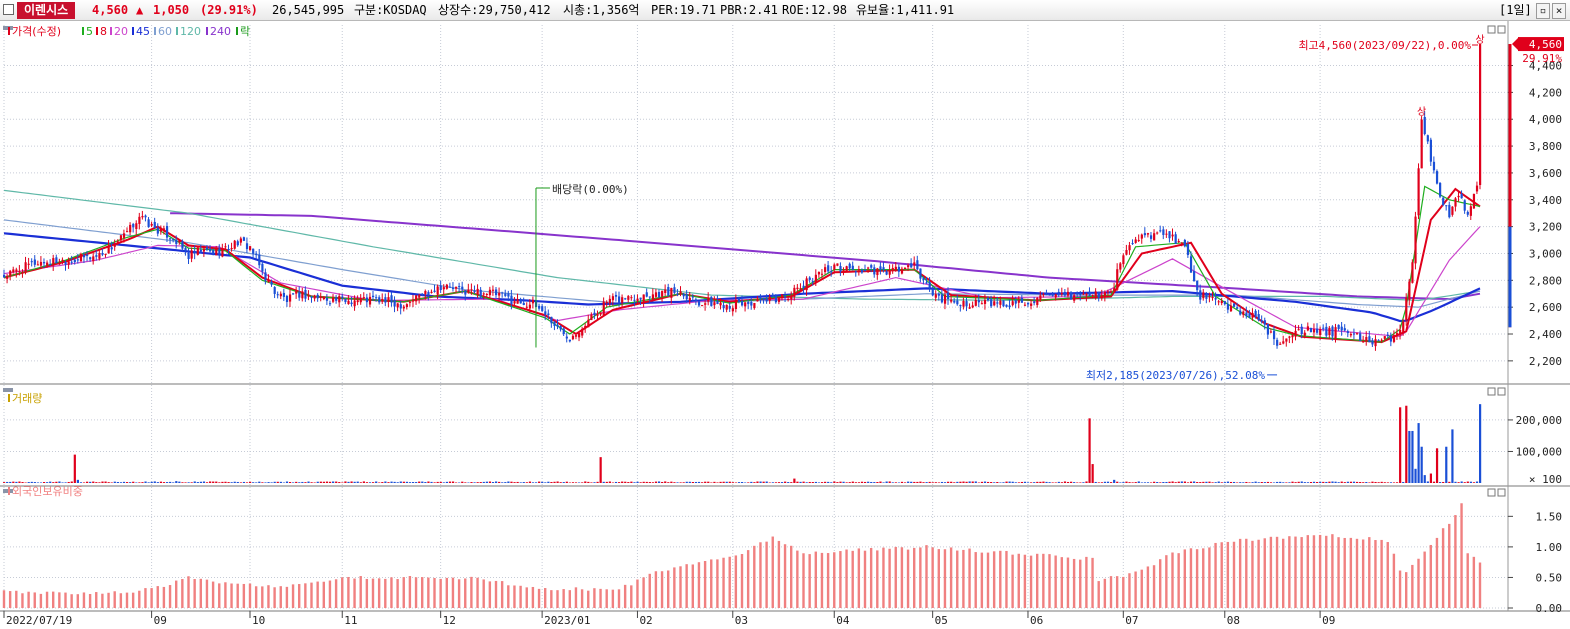  Describe the element at coordinates (350, 620) in the screenshot. I see `x-tick-label-3: 11` at that location.